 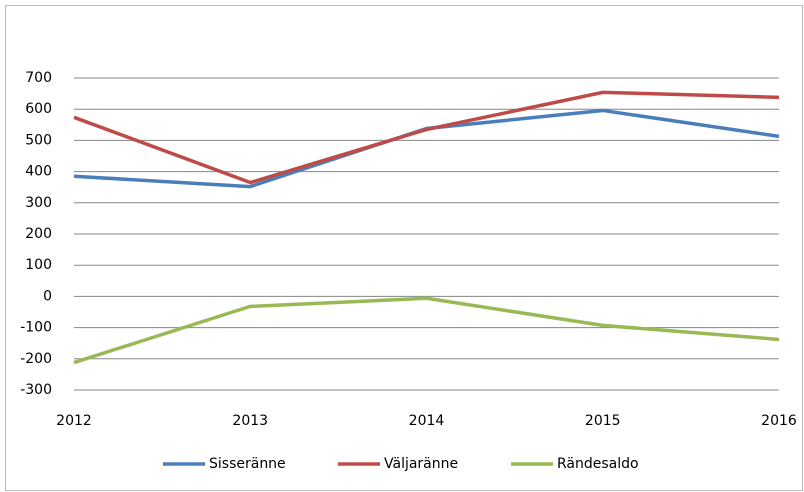 What do you see at coordinates (247, 464) in the screenshot?
I see `legend-label: Sisseränne` at bounding box center [247, 464].